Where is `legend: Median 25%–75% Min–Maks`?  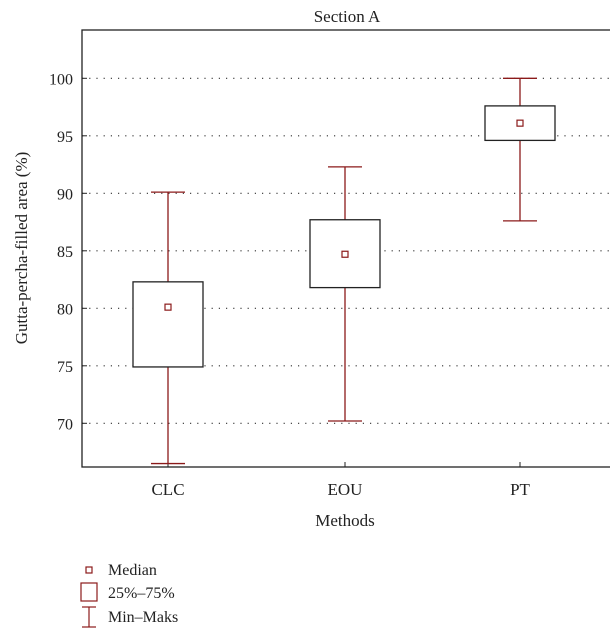
legend: Median 25%–75% Min–Maks is located at coordinates (129, 595).